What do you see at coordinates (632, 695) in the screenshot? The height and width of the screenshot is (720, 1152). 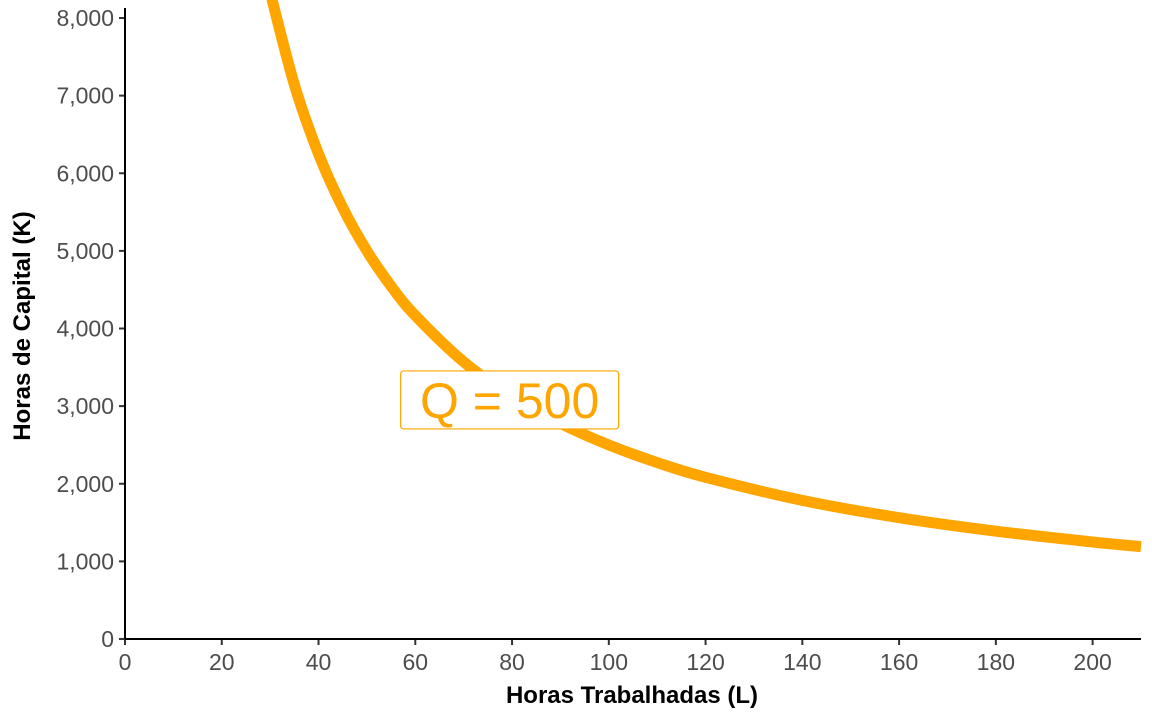 I see `x-axis-title: Horas Trabalhadas (L)` at bounding box center [632, 695].